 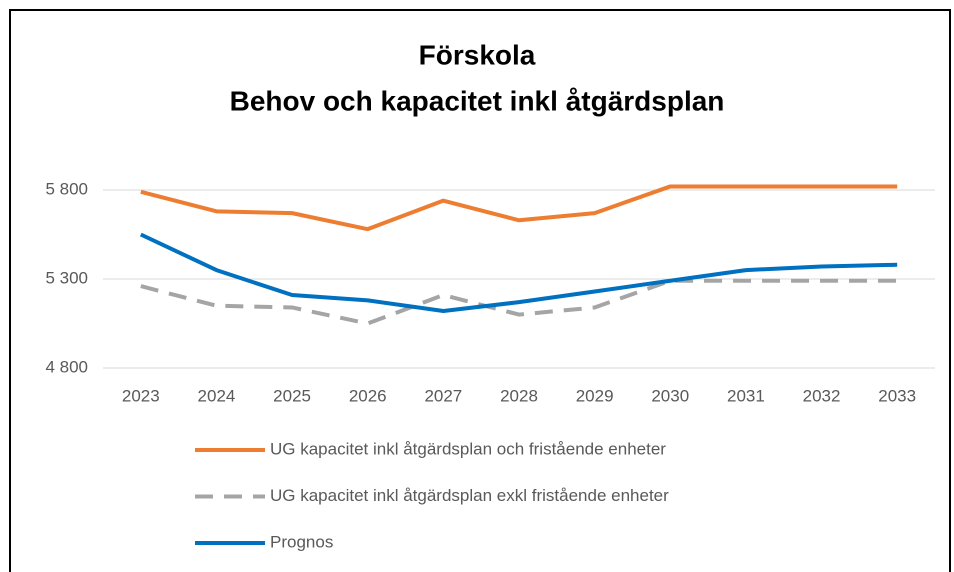 What do you see at coordinates (670, 395) in the screenshot?
I see `x-tick-label: 2030` at bounding box center [670, 395].